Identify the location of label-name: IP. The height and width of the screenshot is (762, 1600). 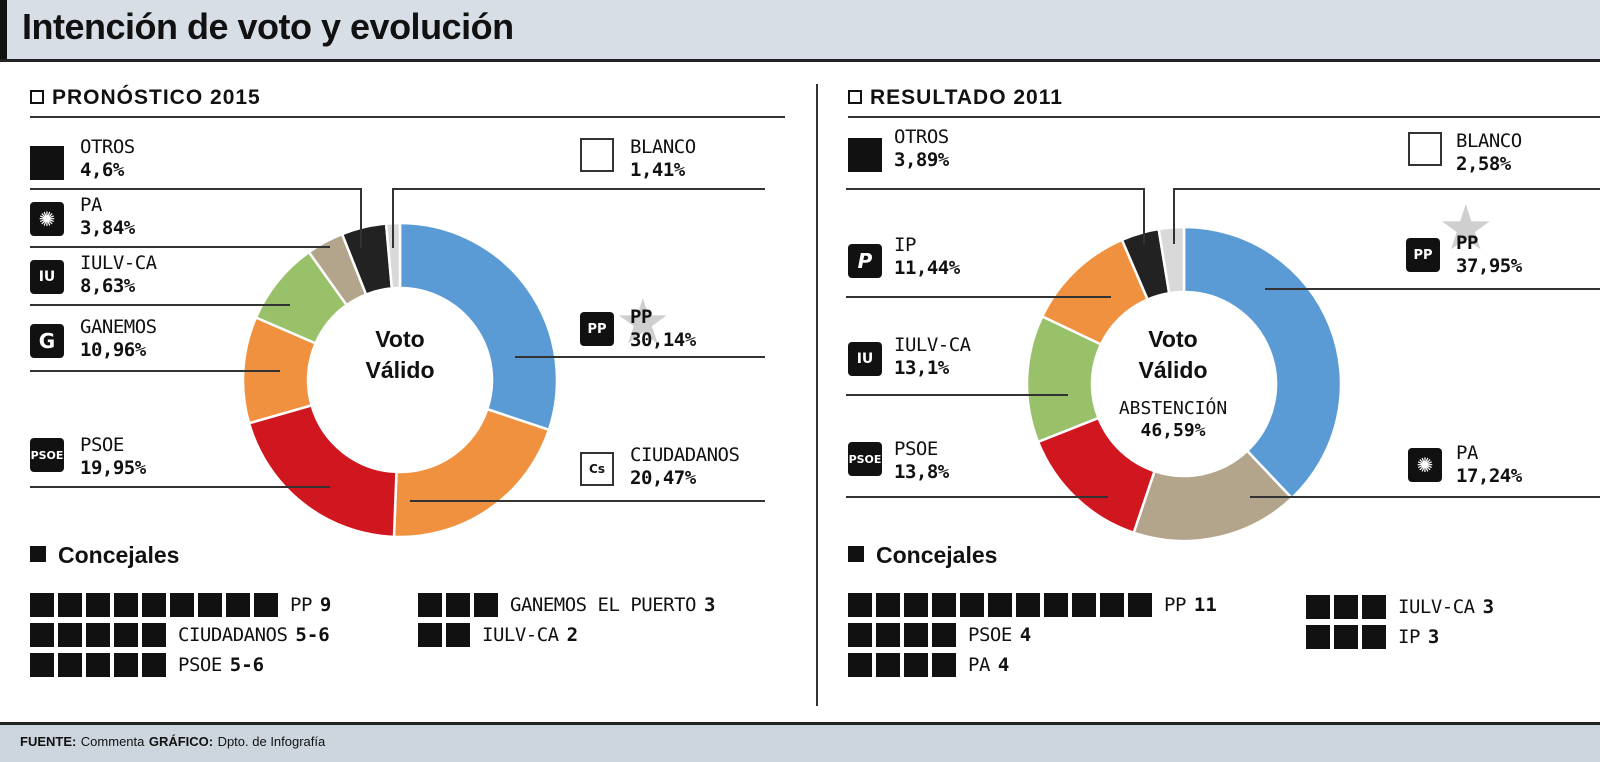
(905, 245).